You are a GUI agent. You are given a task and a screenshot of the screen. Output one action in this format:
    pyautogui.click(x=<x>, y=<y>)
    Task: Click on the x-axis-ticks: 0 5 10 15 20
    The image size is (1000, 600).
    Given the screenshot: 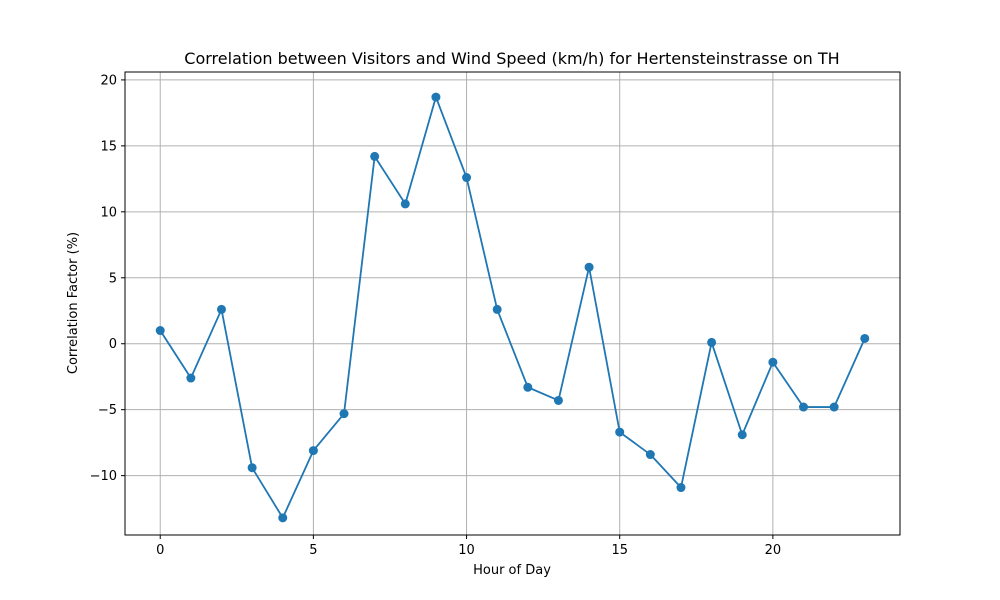 What is the action you would take?
    pyautogui.click(x=468, y=546)
    